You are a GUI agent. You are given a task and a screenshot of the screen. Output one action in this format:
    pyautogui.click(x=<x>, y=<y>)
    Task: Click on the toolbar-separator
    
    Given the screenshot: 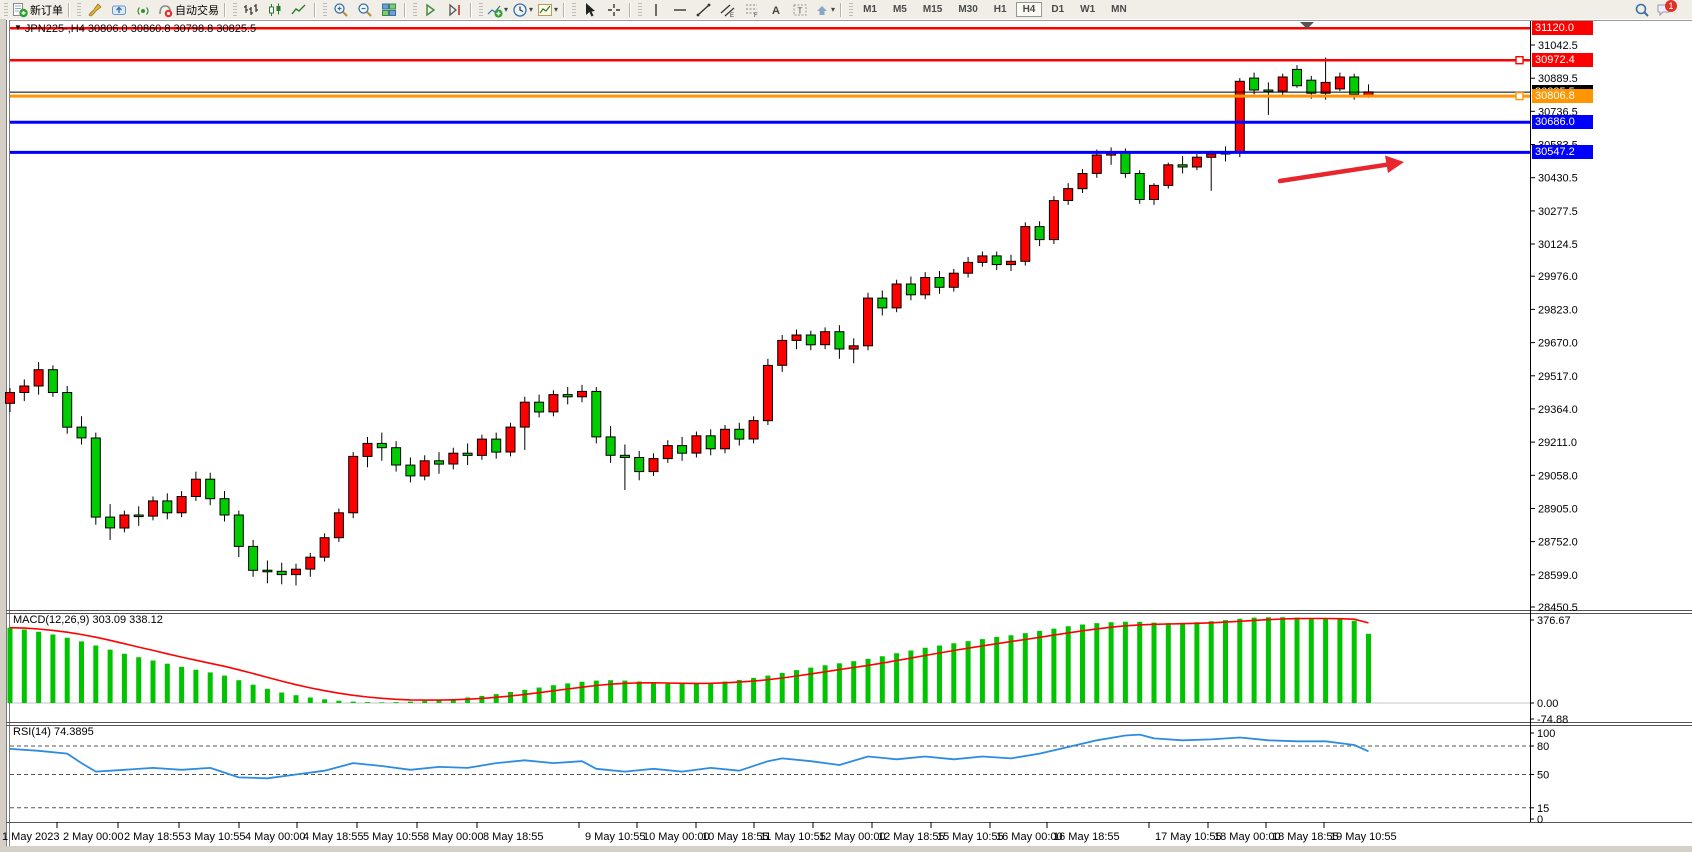 What is the action you would take?
    pyautogui.click(x=405, y=9)
    